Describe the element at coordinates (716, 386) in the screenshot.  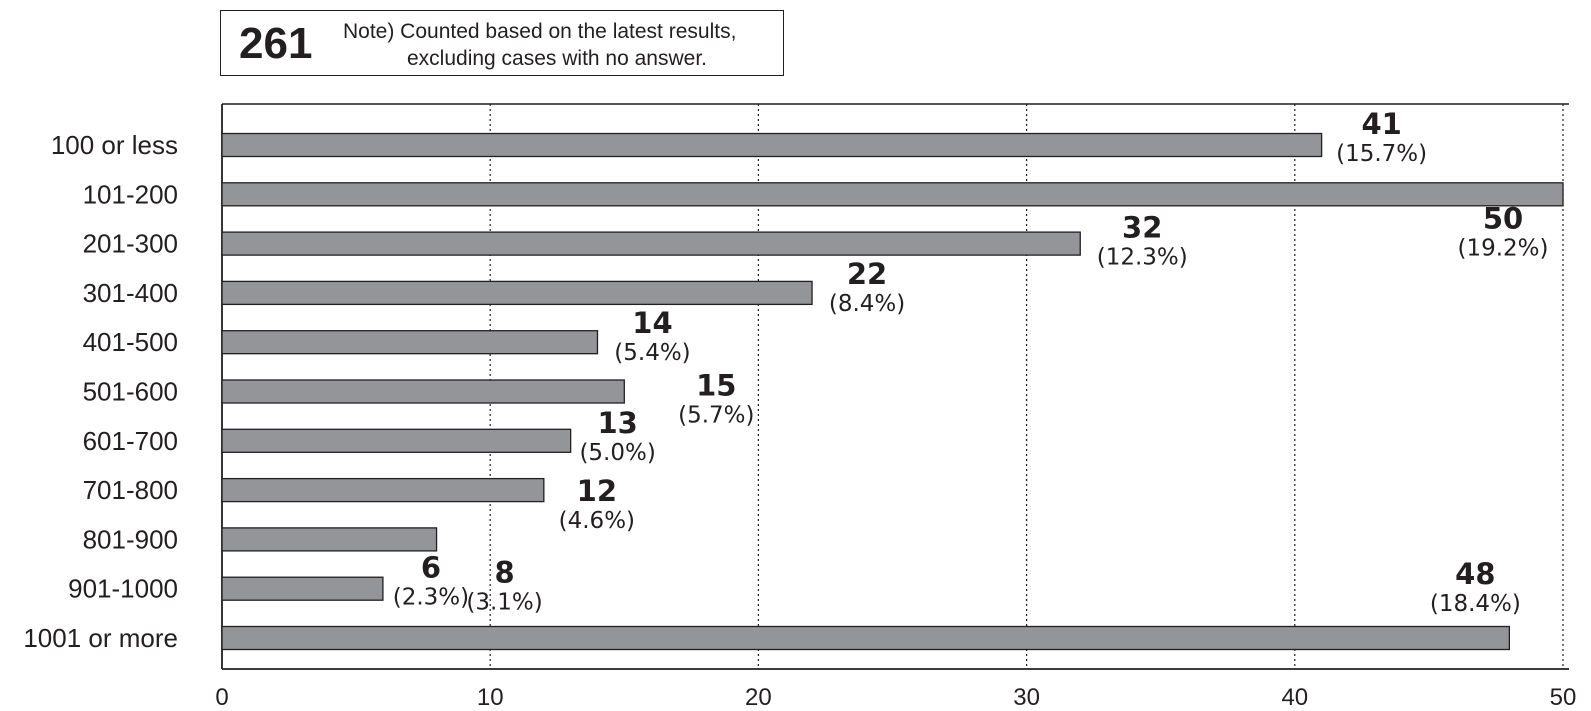
I see `data-label-count: 15` at that location.